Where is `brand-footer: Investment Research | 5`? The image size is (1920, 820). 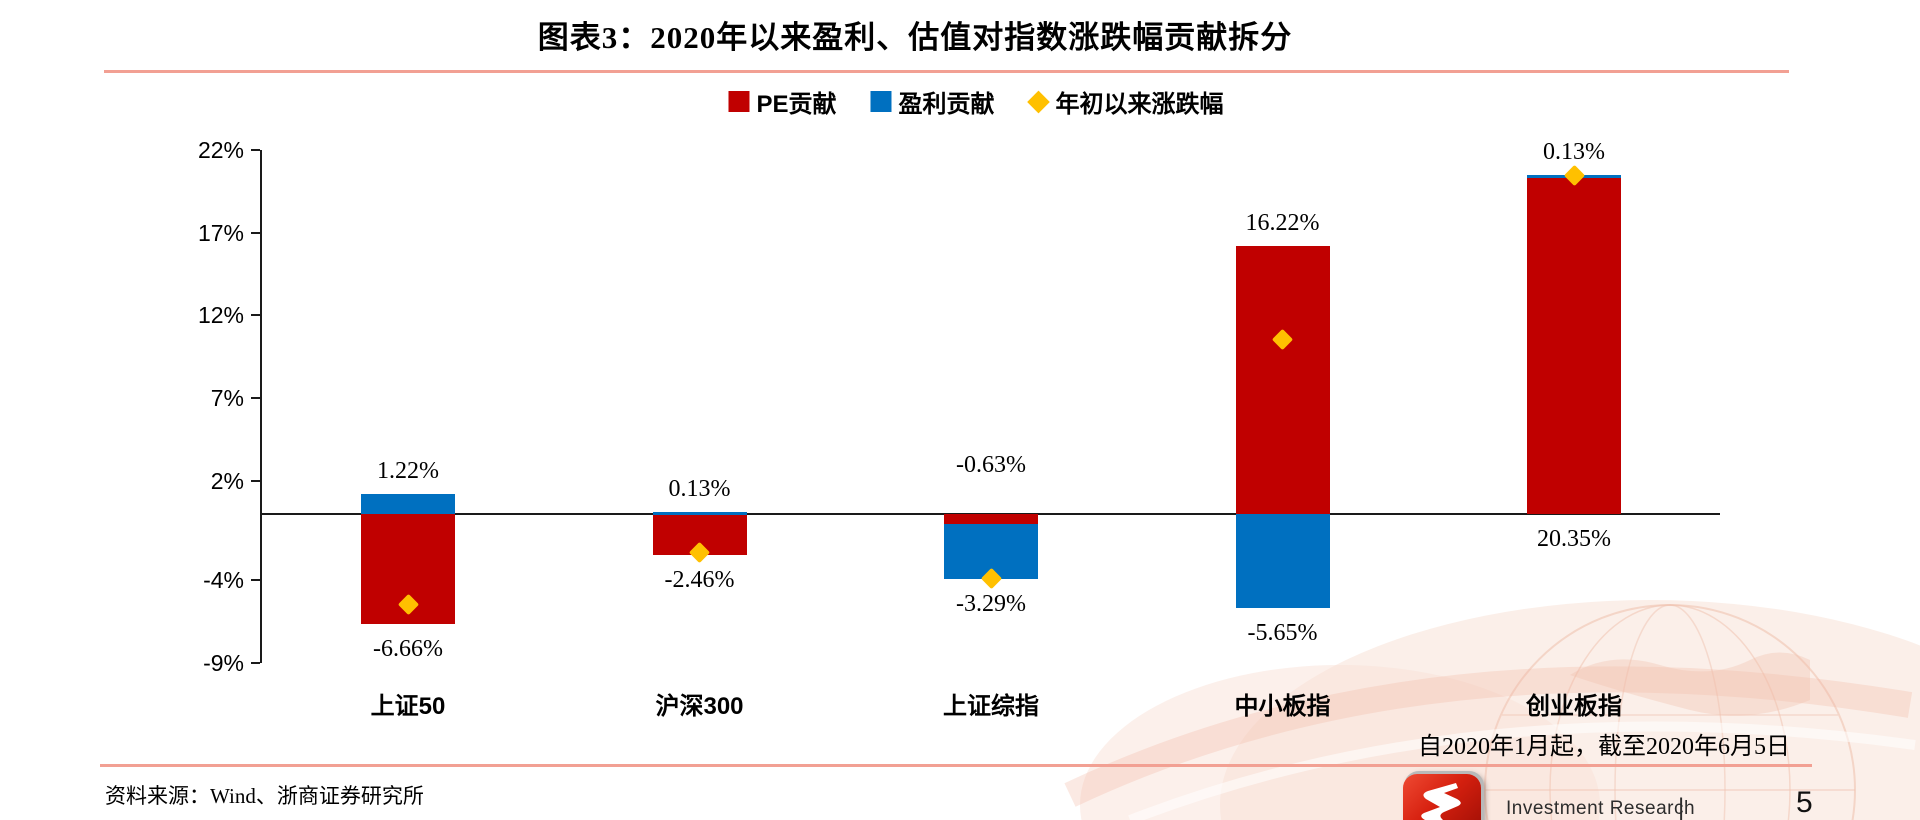
brand-footer: Investment Research | 5 is located at coordinates (1660, 795).